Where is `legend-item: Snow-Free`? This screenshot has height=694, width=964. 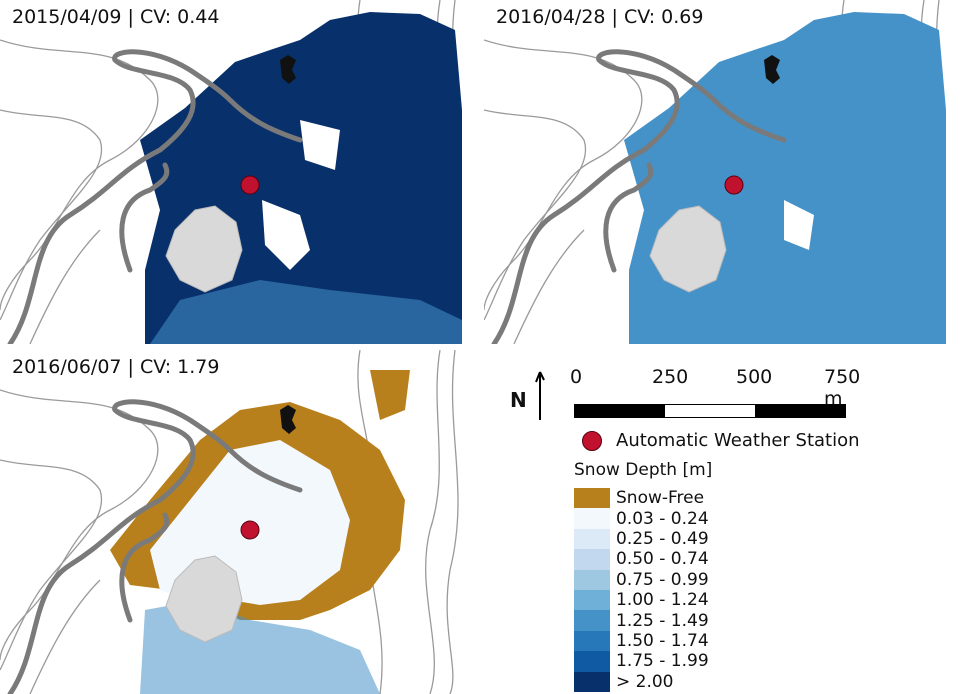 legend-item: Snow-Free is located at coordinates (641, 498).